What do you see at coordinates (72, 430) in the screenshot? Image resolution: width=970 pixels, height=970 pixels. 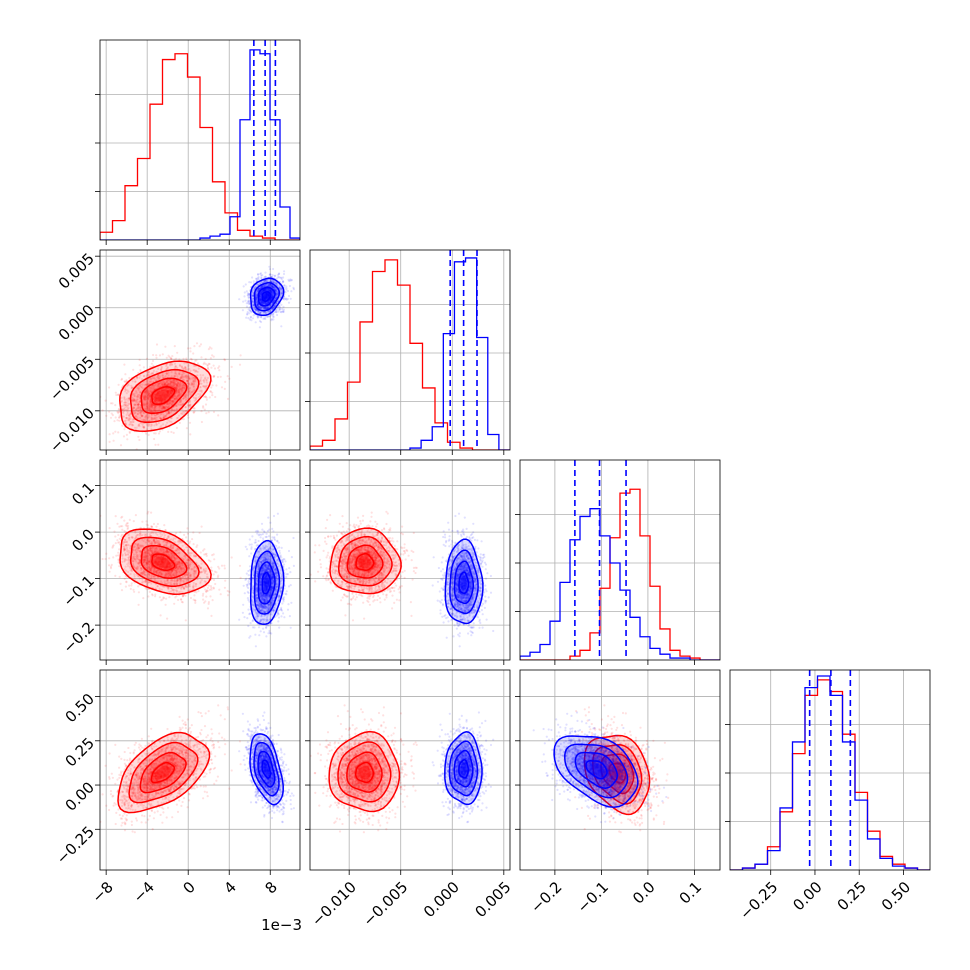 I see `ytick-label-1-0: −0.010` at bounding box center [72, 430].